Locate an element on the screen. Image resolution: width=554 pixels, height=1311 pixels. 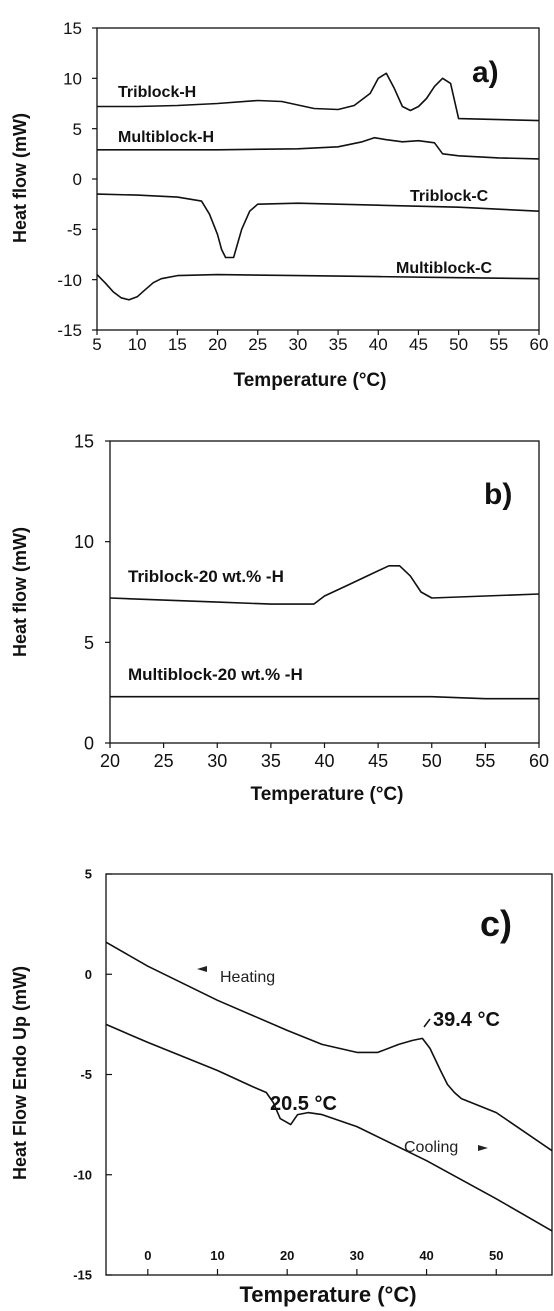
panel-c-x-axis-label: Temperature (°C) is located at coordinates (327, 1294).